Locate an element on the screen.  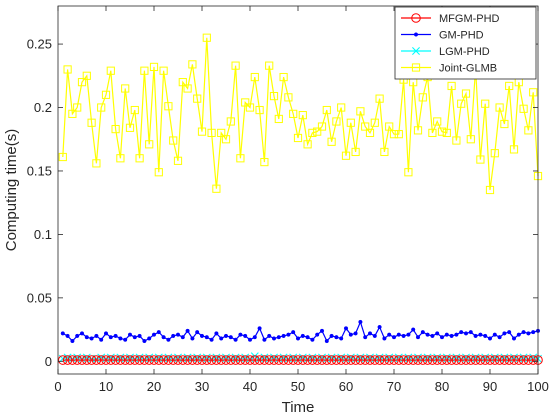
legend-item-mfgm-phd: MFGM-PHD is located at coordinates (450, 19).